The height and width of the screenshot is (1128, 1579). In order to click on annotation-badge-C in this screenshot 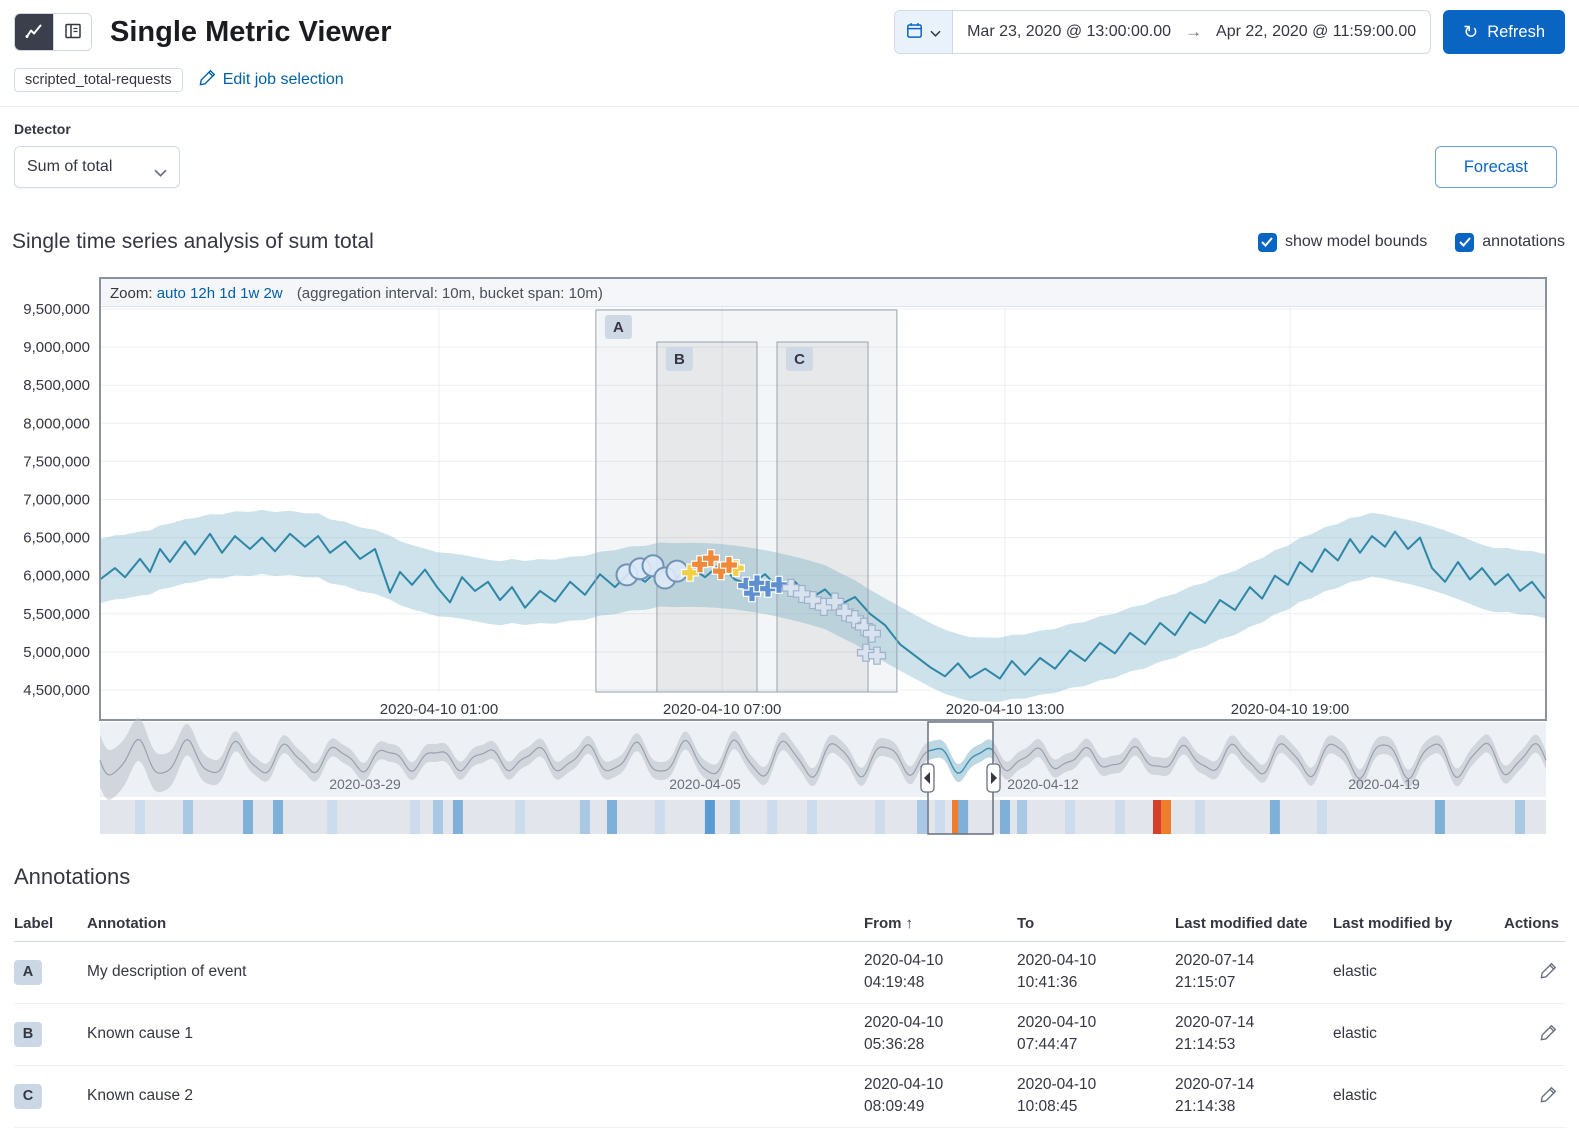, I will do `click(799, 359)`.